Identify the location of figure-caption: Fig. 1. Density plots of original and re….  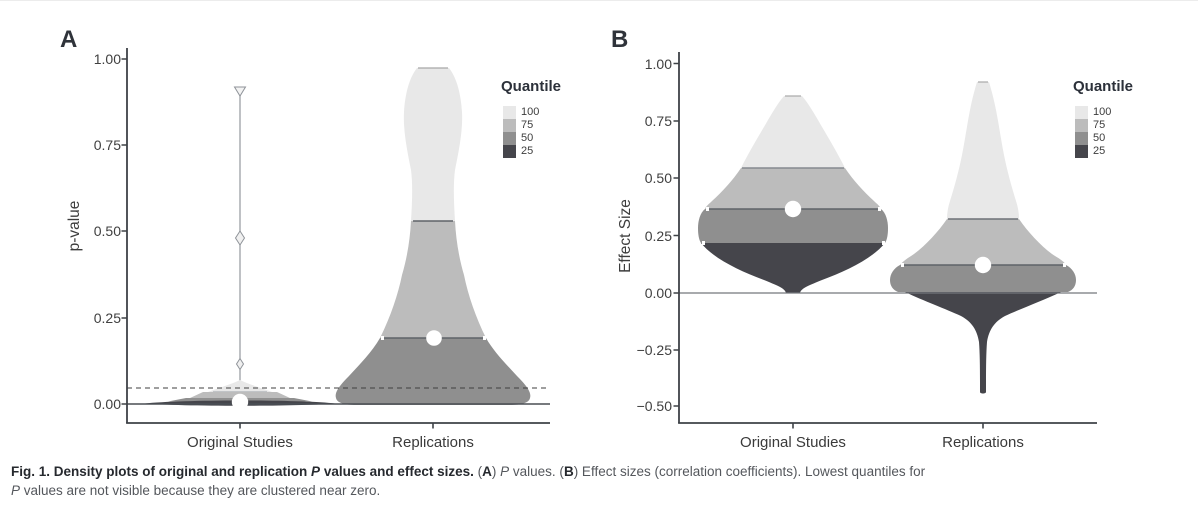
(603, 481).